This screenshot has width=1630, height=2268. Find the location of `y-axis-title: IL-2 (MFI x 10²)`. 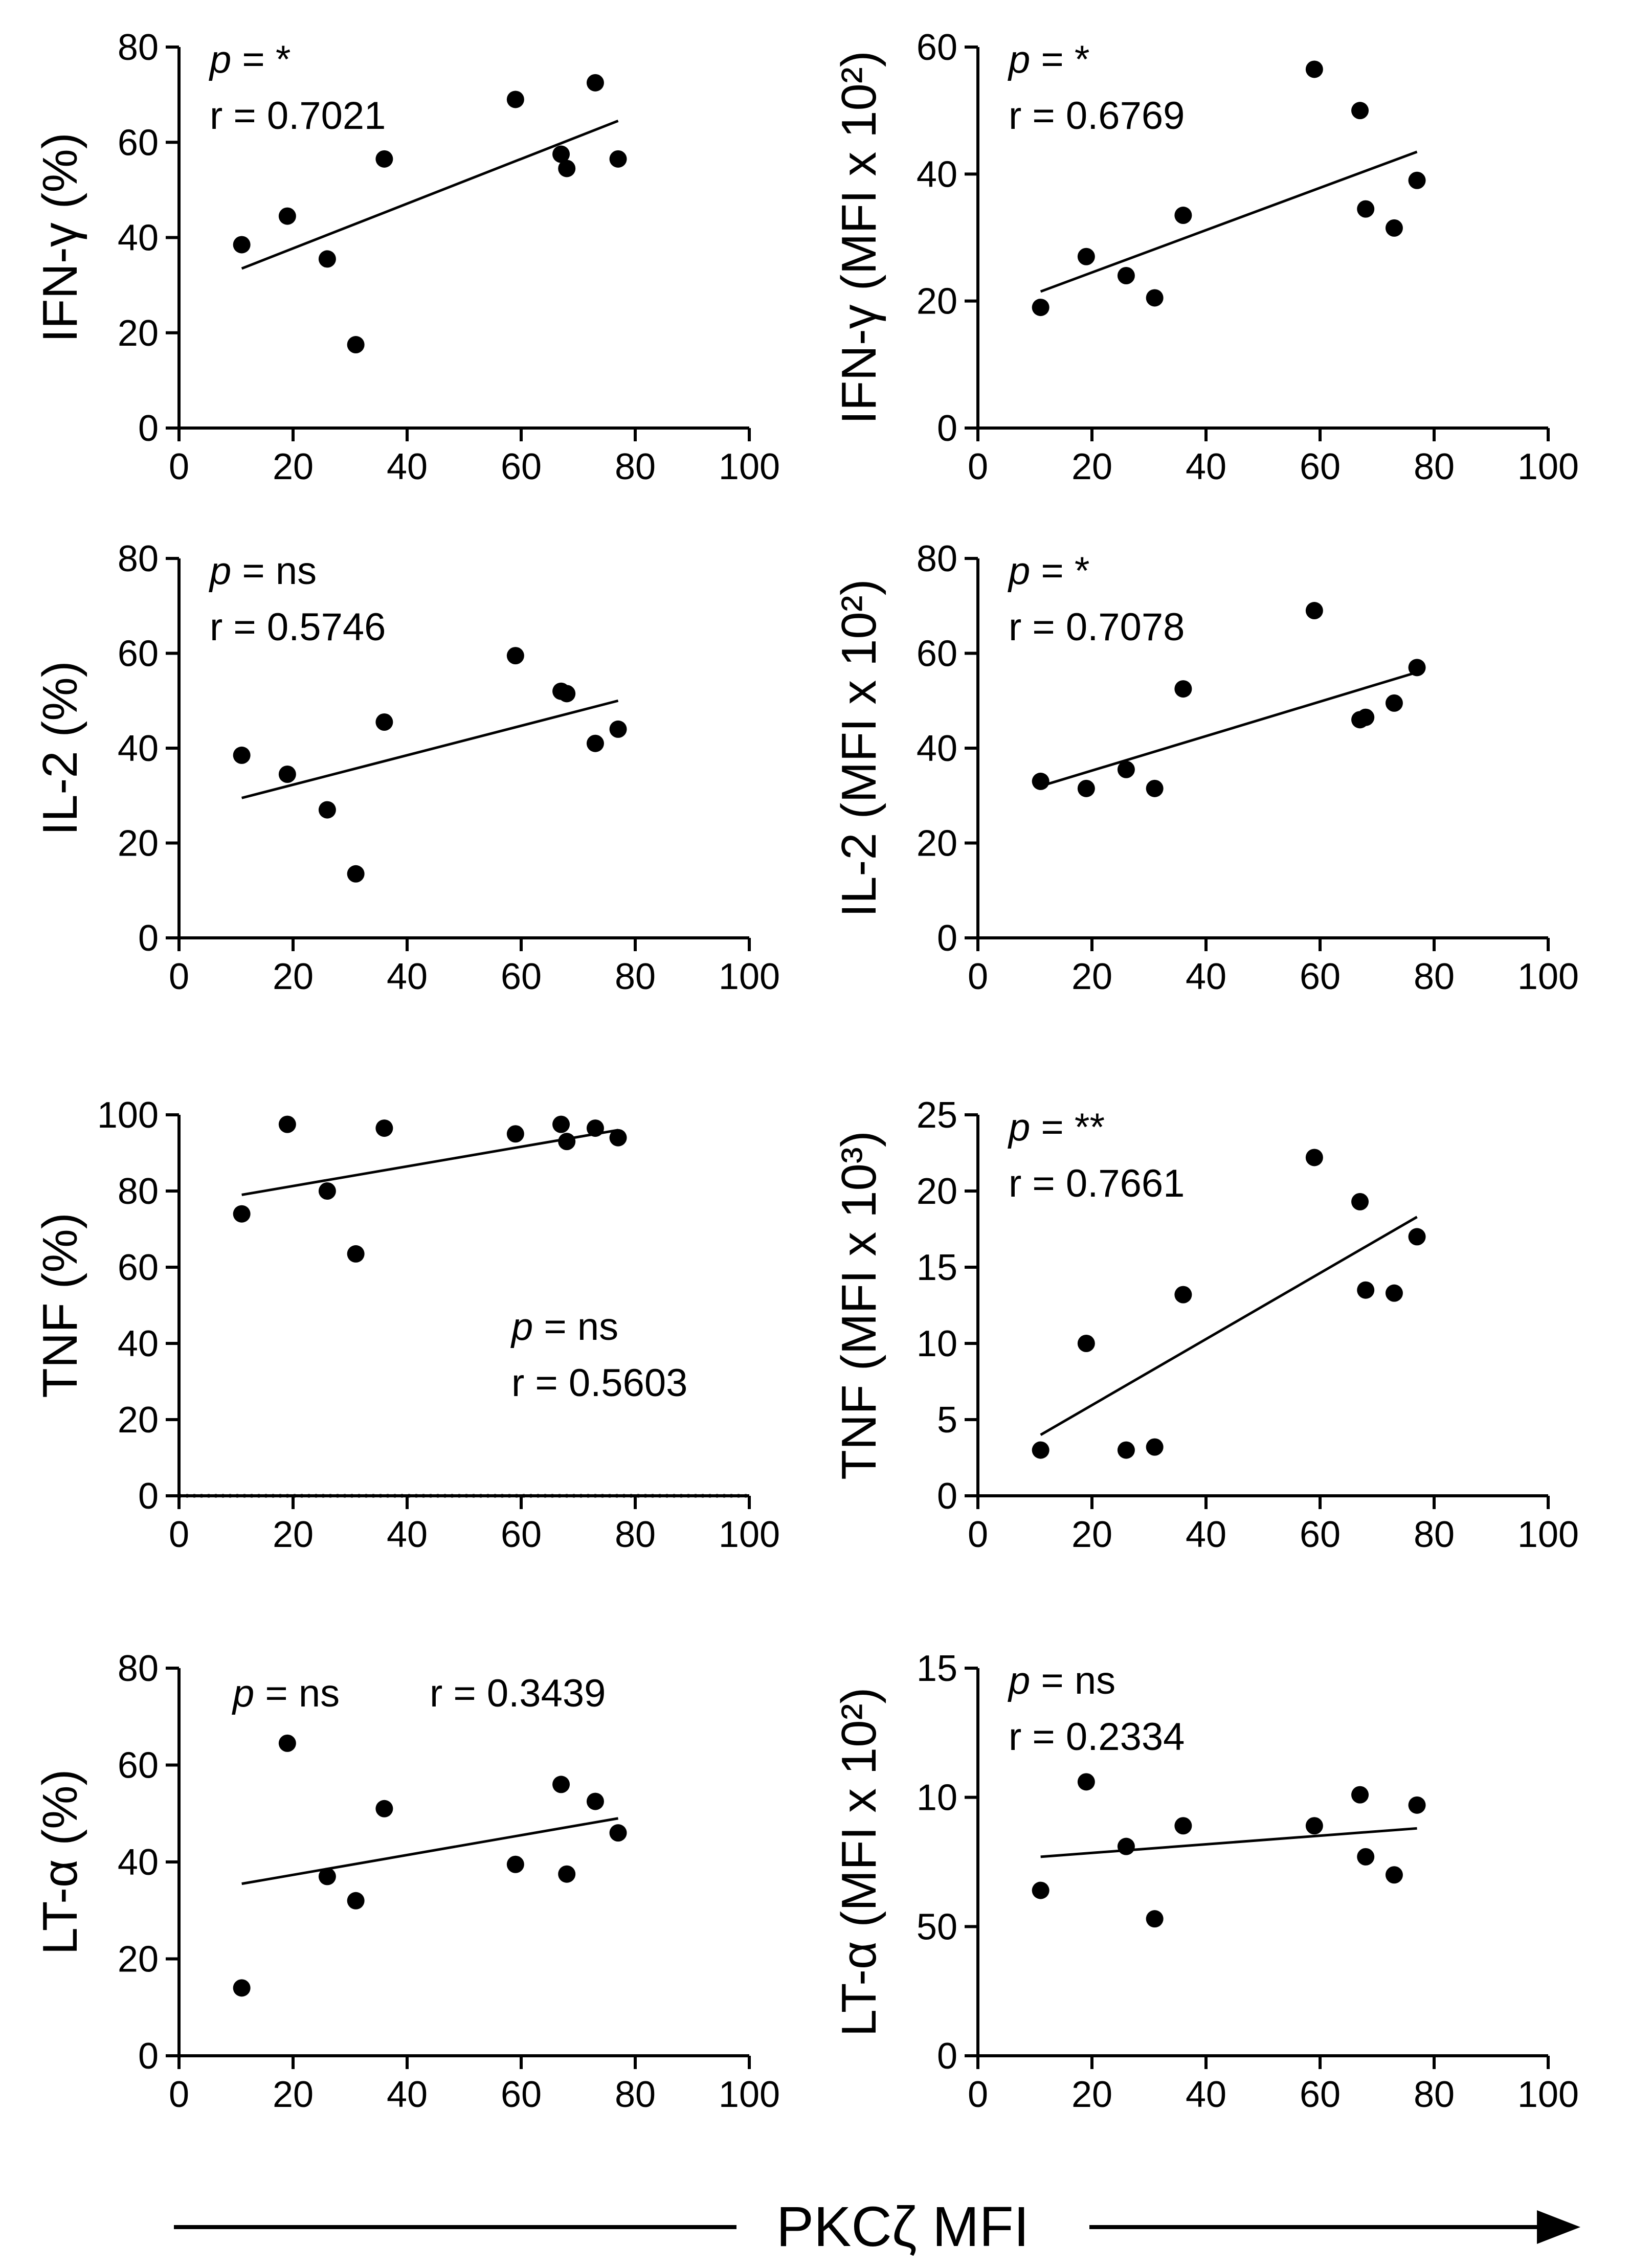

y-axis-title: IL-2 (MFI x 10²) is located at coordinates (859, 748).